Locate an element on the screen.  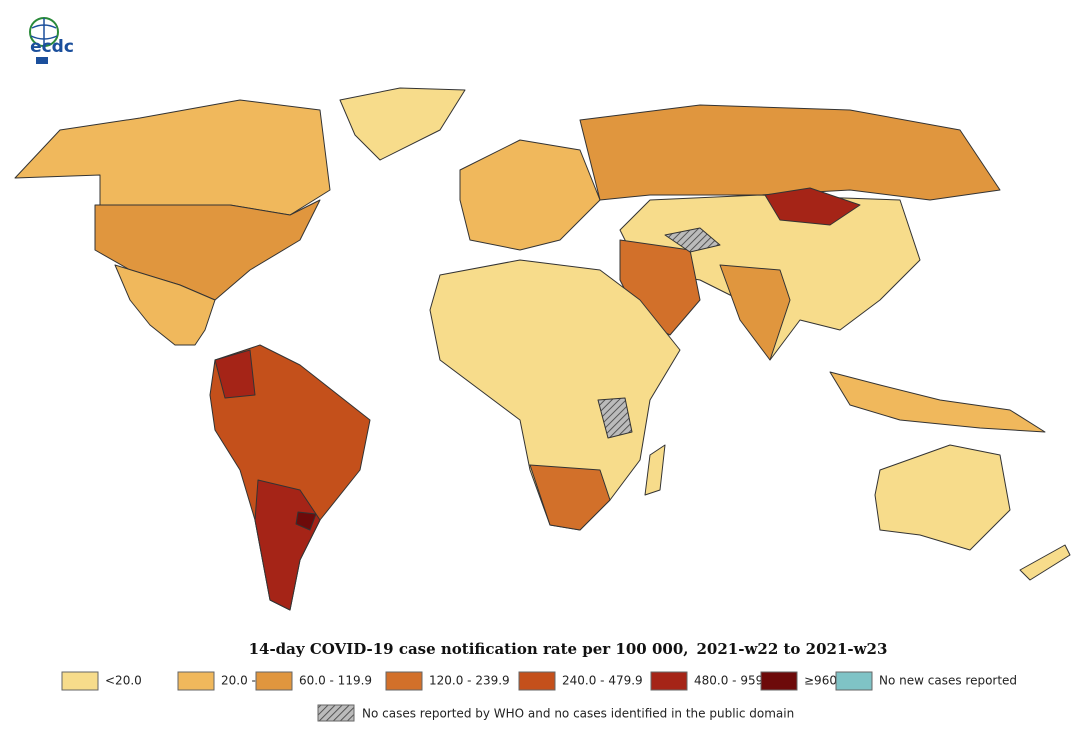
legend-label: 60.0 - 119.9 is located at coordinates (335, 681).